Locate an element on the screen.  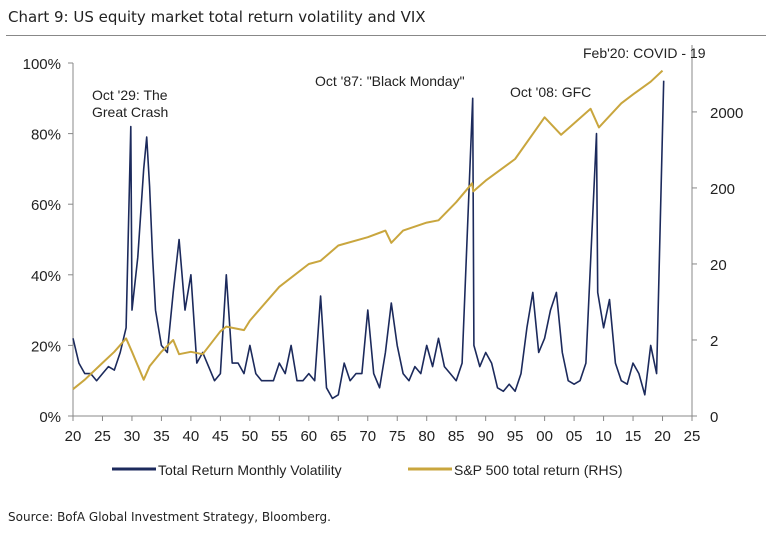
y-right-tick-label: 2 is located at coordinates (714, 341).